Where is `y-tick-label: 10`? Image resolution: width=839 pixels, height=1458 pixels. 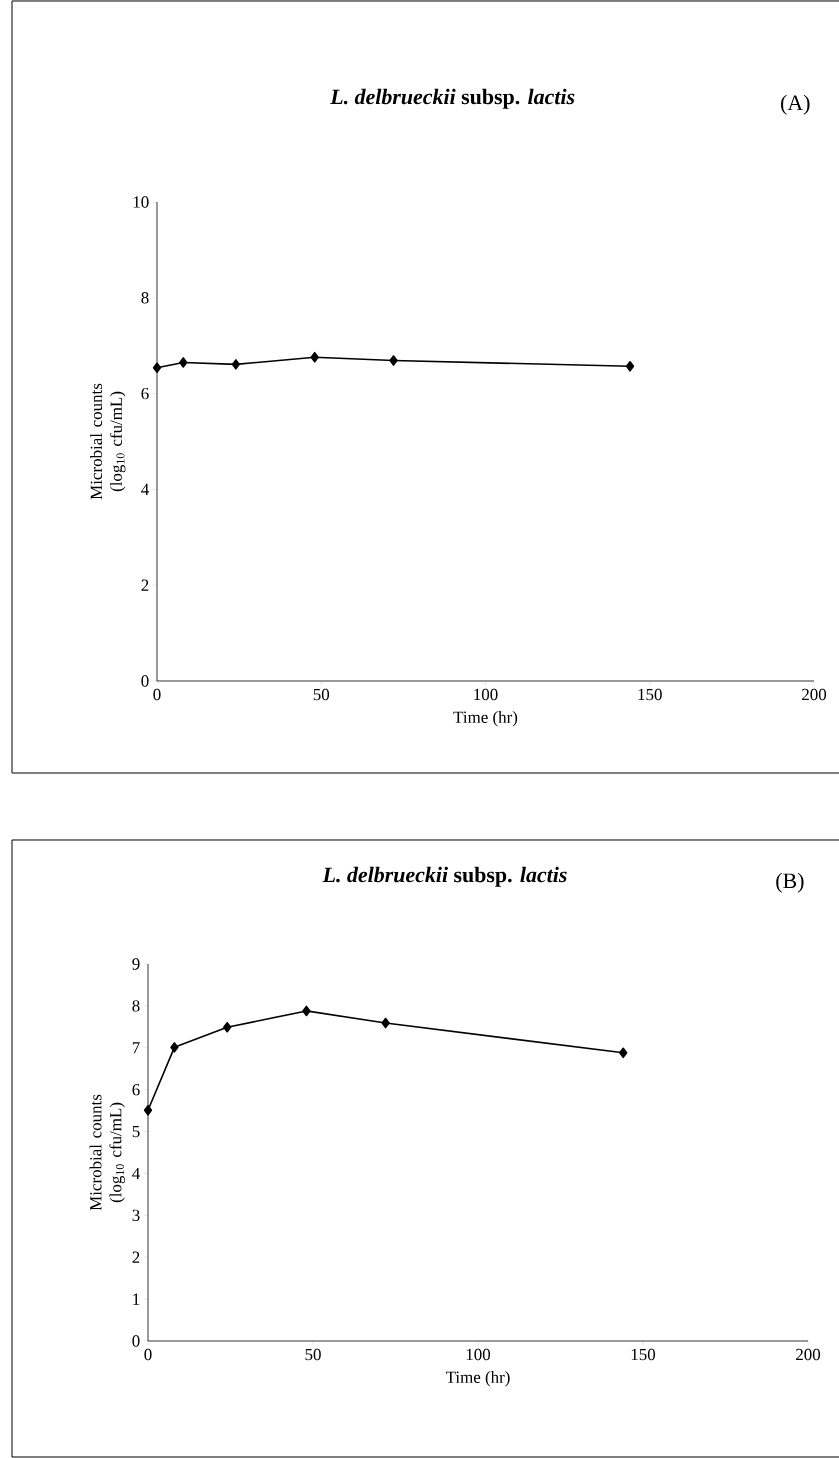 y-tick-label: 10 is located at coordinates (141, 202).